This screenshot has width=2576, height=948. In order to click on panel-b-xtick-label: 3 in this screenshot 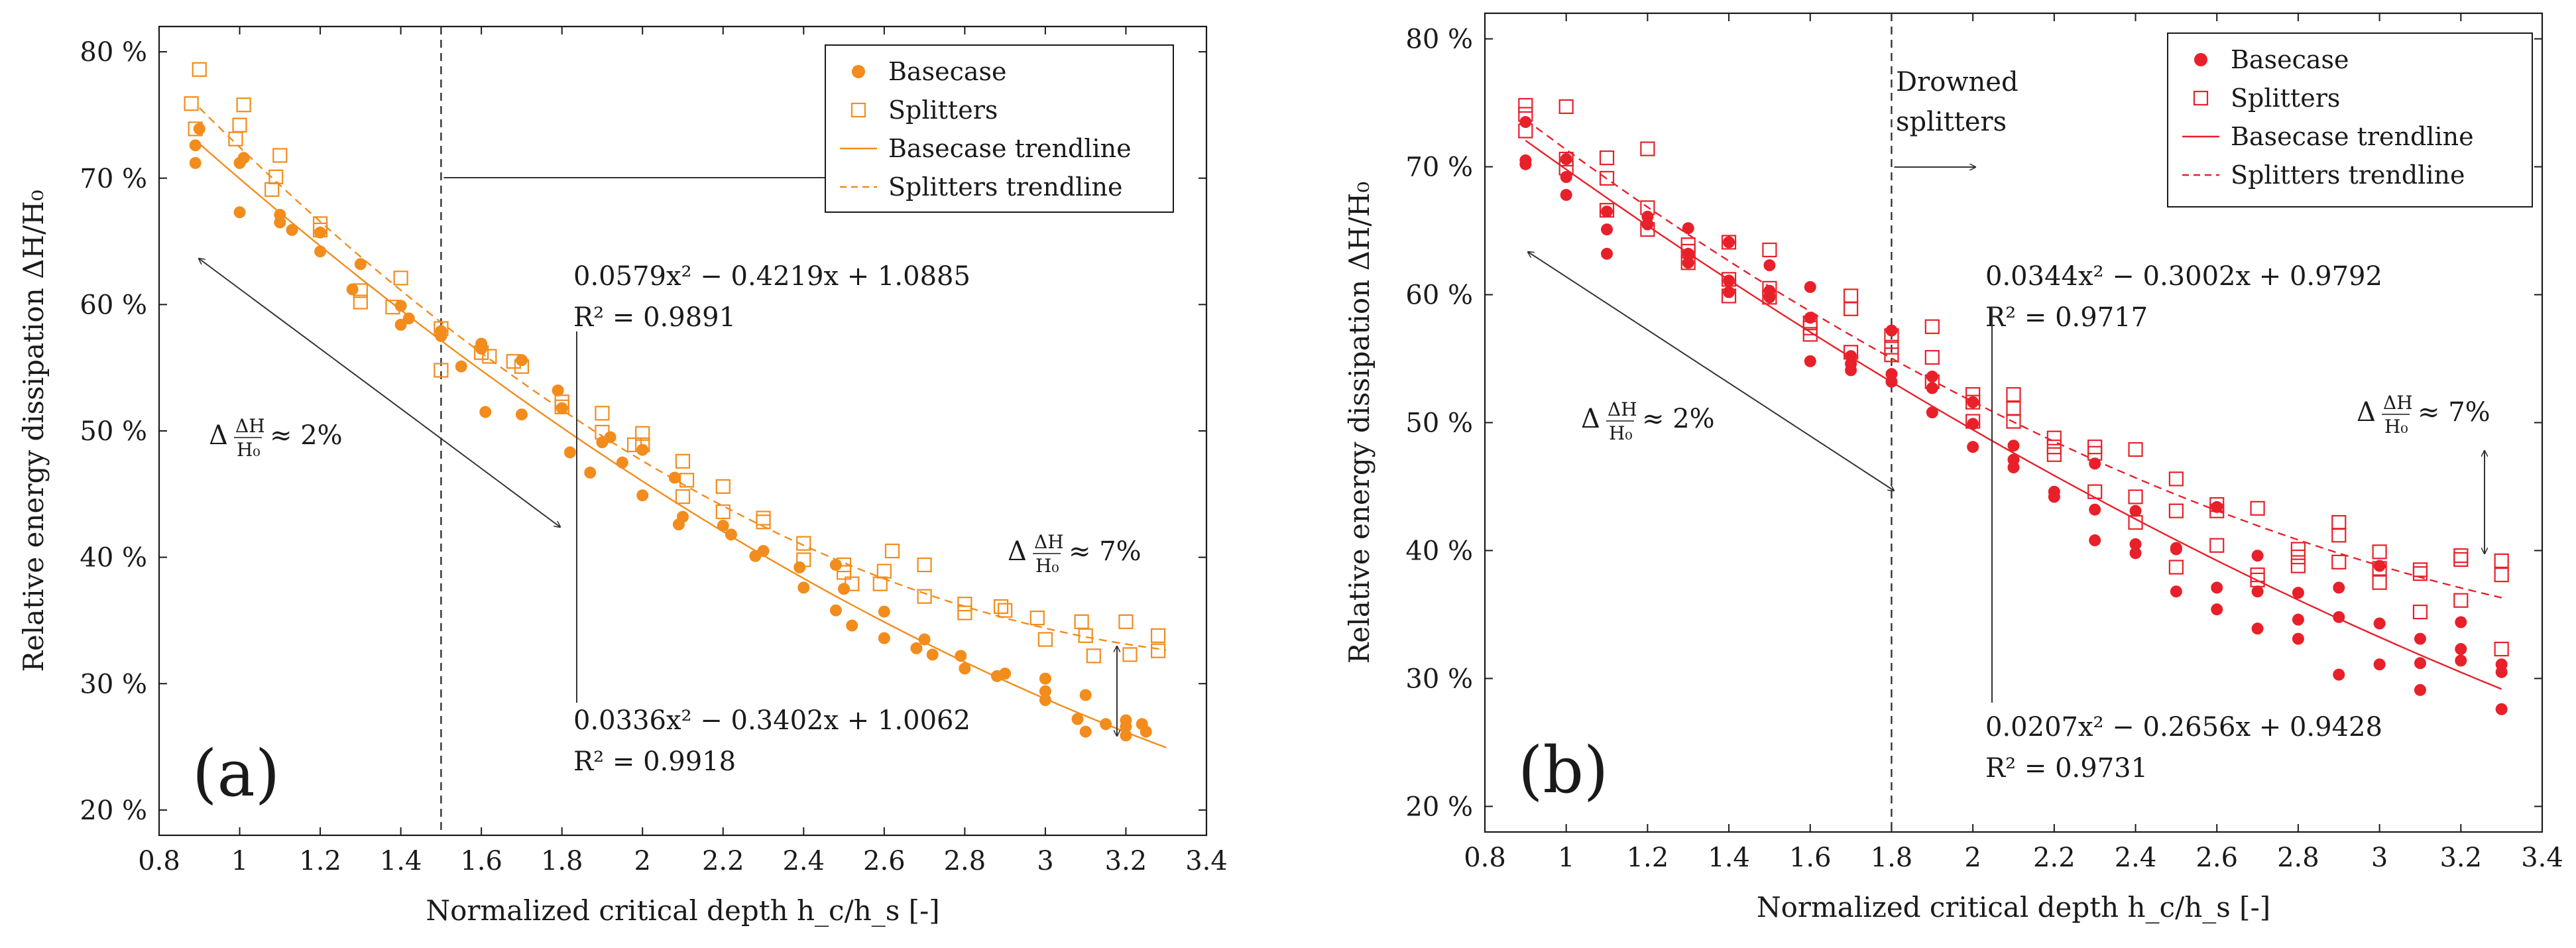, I will do `click(2380, 858)`.